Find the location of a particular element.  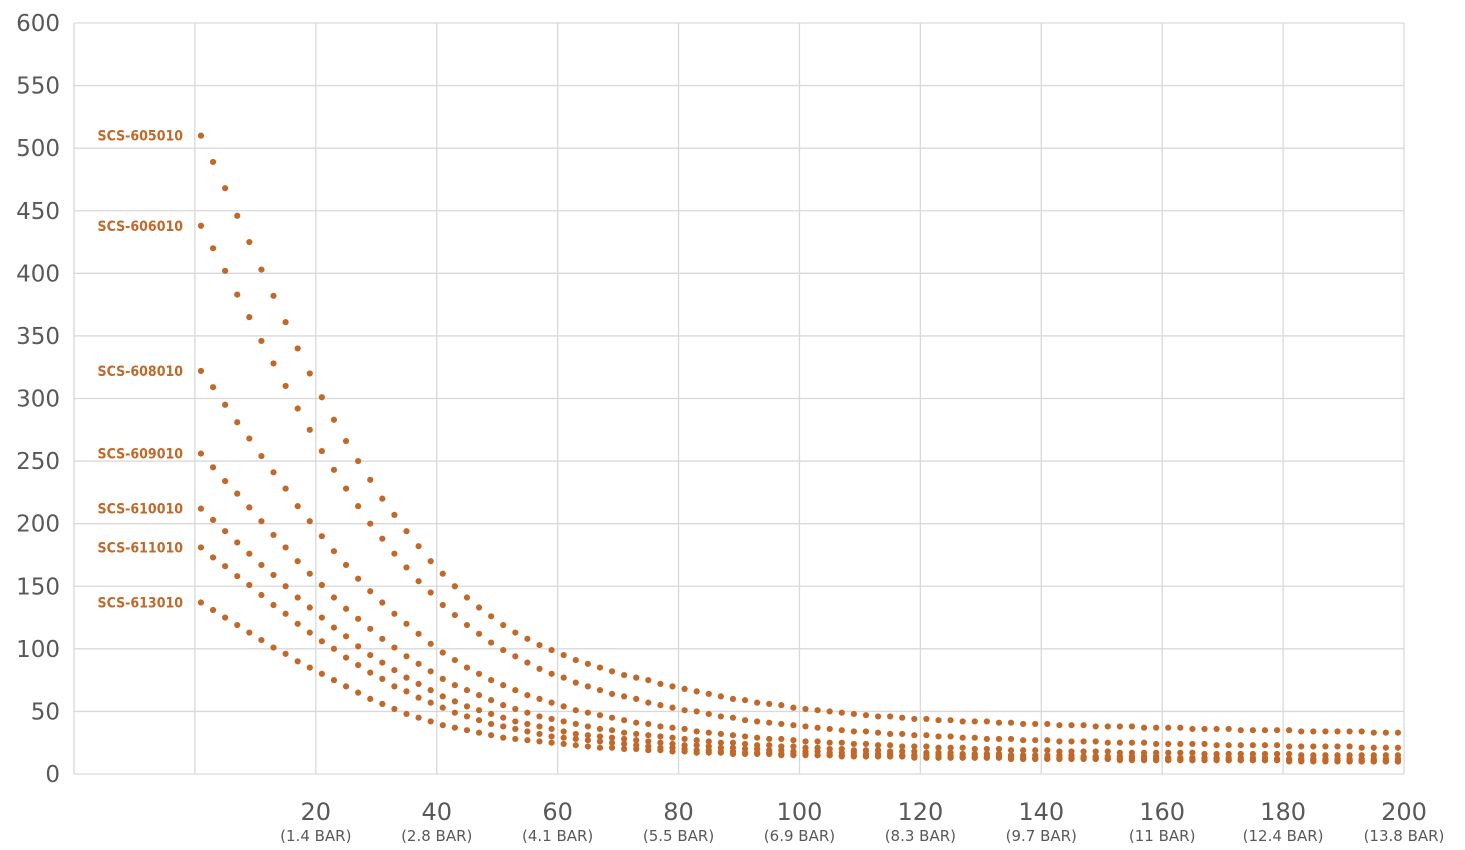

y-tick-label: 0 is located at coordinates (52, 775).